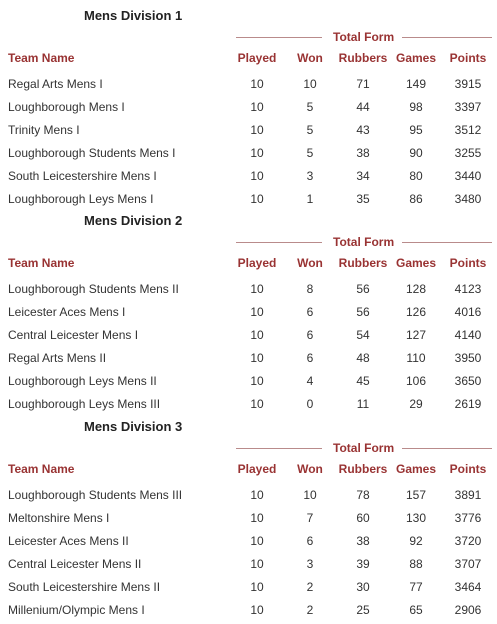  Describe the element at coordinates (416, 176) in the screenshot. I see `games-cell: 80` at that location.